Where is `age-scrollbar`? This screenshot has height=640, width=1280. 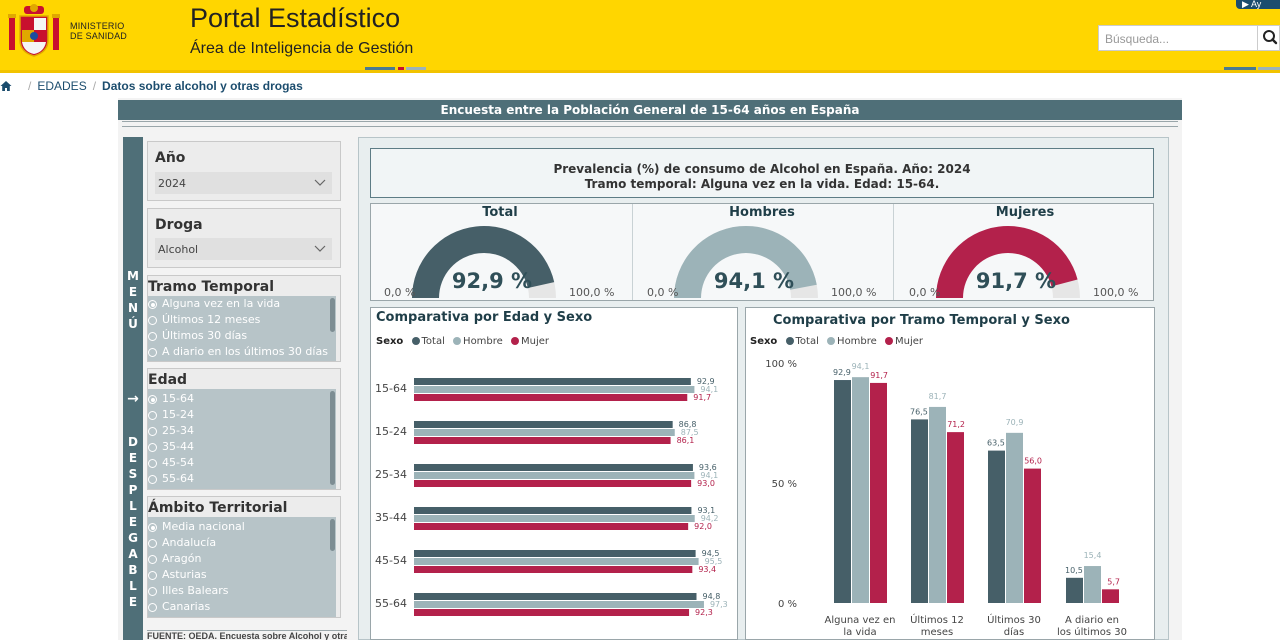 age-scrollbar is located at coordinates (332, 438).